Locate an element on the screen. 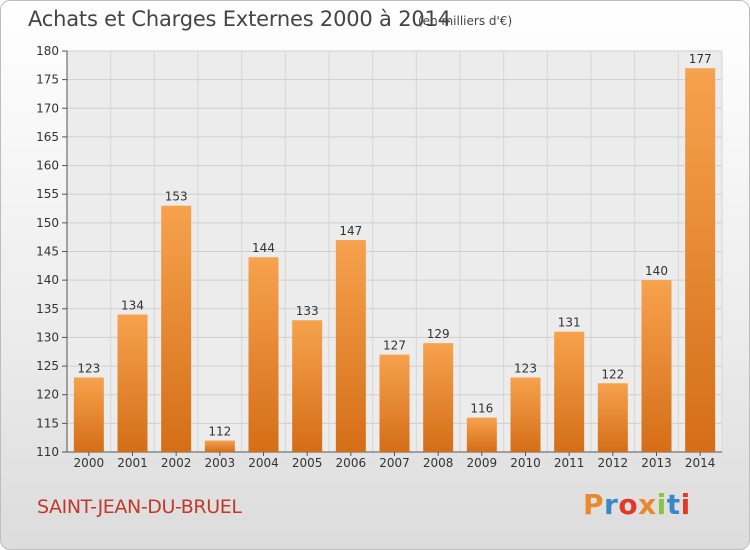 The width and height of the screenshot is (750, 550). x-tick-label: 2012 is located at coordinates (613, 463).